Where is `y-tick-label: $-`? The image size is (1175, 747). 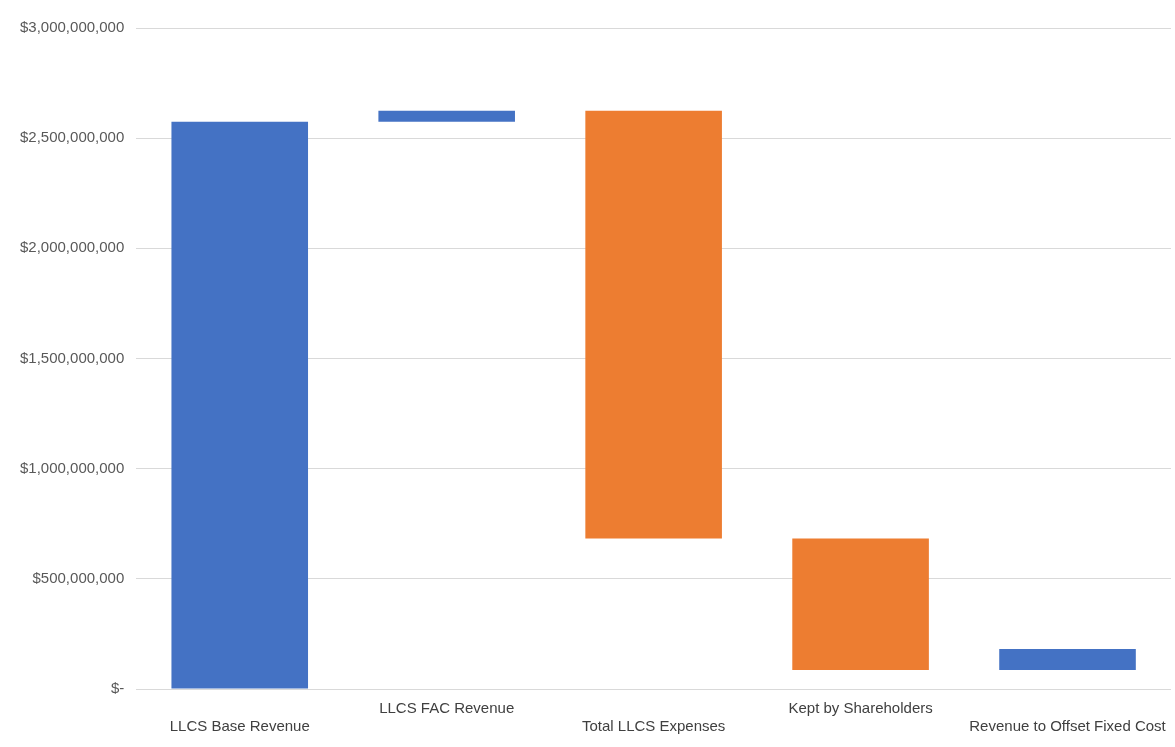
y-tick-label: $- is located at coordinates (117, 688).